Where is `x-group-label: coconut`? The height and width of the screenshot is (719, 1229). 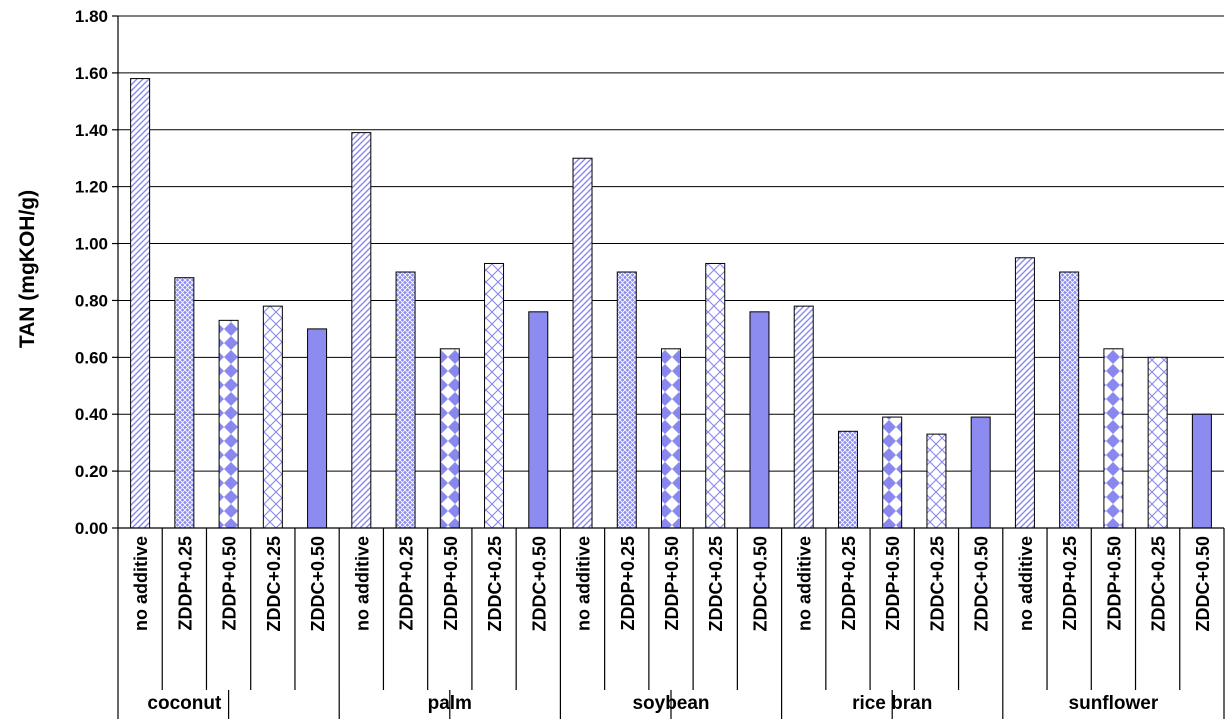 x-group-label: coconut is located at coordinates (184, 703).